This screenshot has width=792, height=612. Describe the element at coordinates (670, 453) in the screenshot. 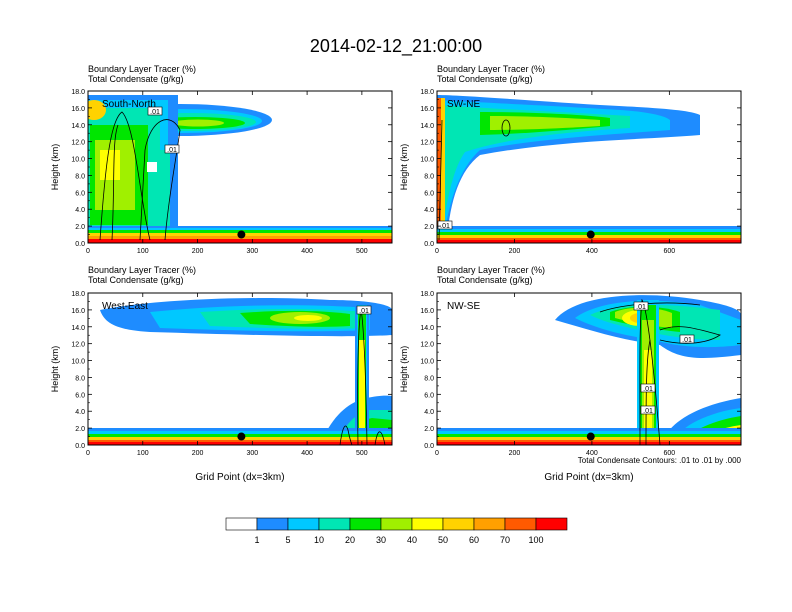

I see `x-tick-label: 600` at that location.